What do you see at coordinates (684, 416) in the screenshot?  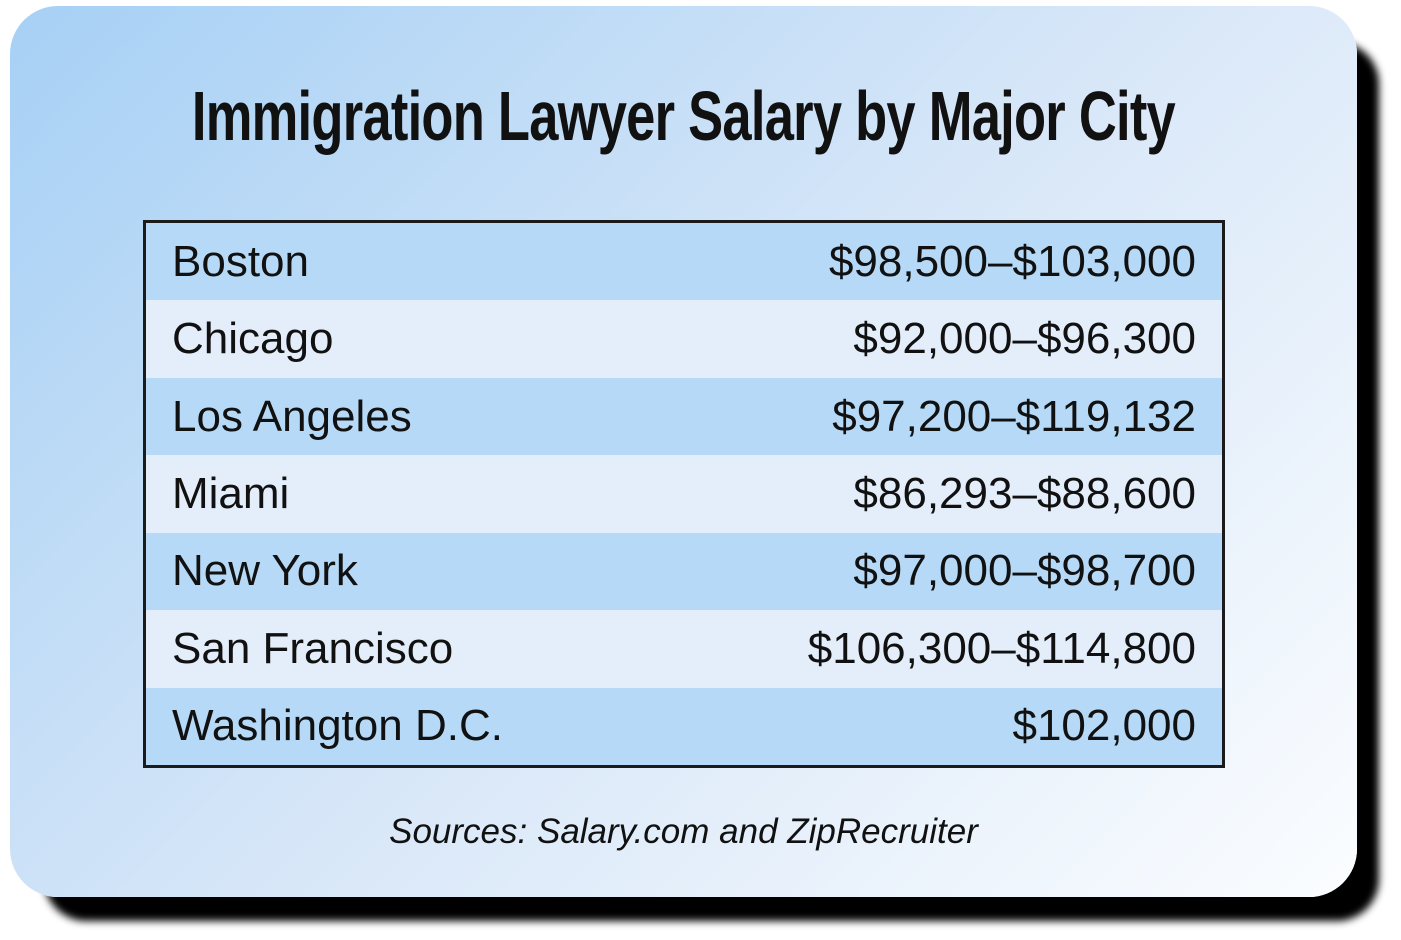 I see `table-row: Los Angeles $97,200–$119,132` at bounding box center [684, 416].